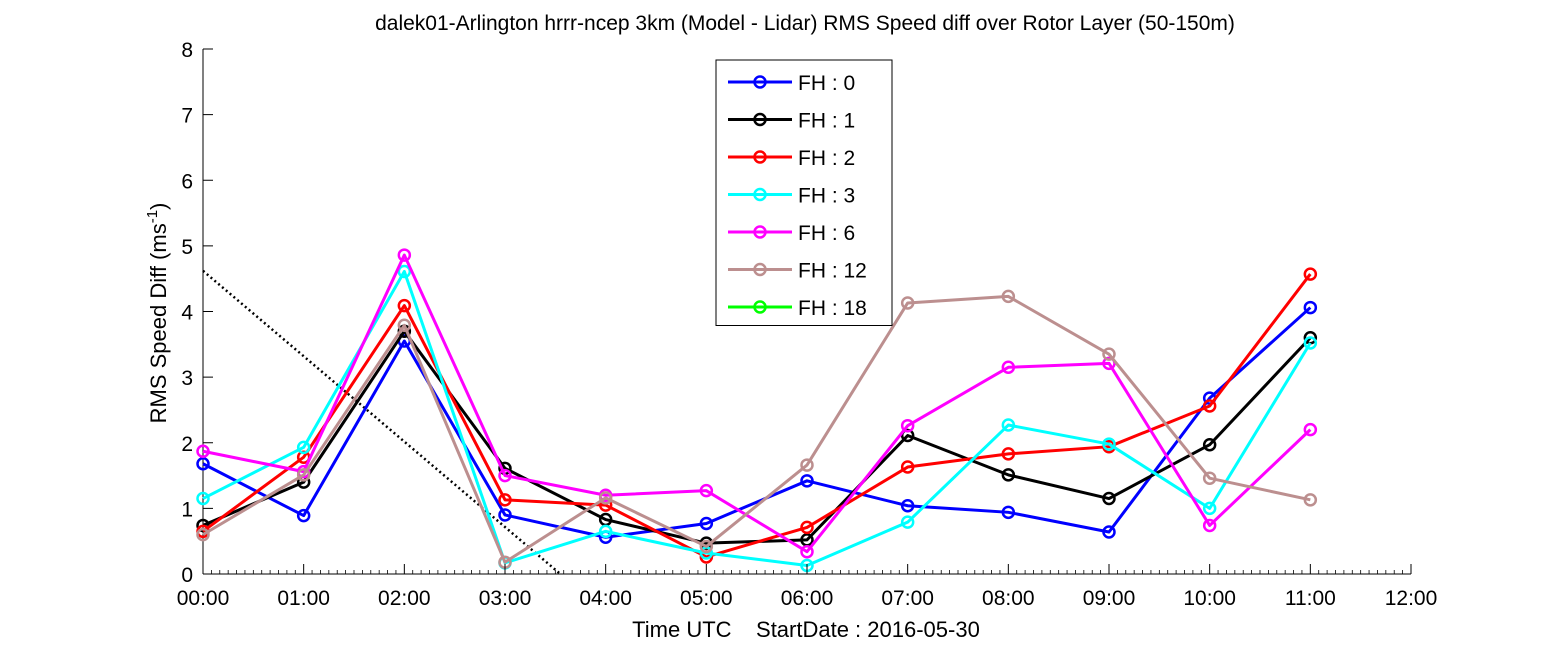 This screenshot has height=656, width=1559. Describe the element at coordinates (826, 158) in the screenshot. I see `legend-label: FH : 2` at that location.